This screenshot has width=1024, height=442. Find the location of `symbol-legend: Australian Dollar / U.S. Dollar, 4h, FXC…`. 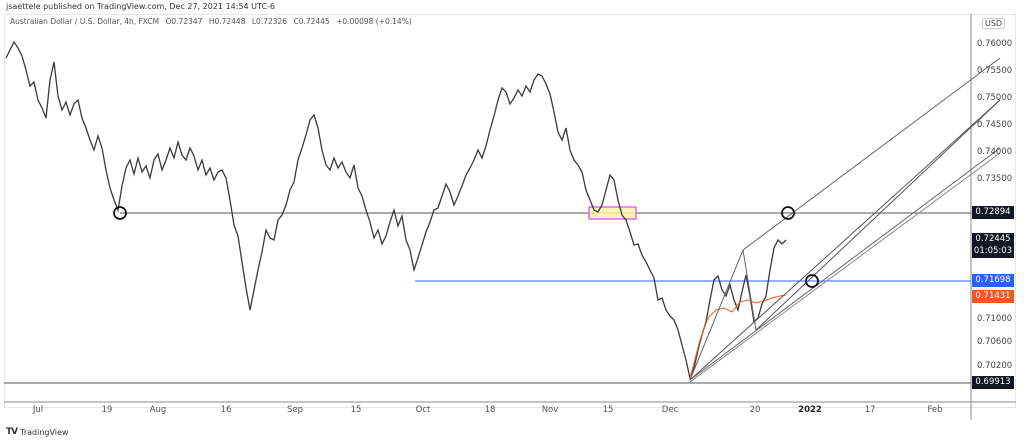

symbol-legend: Australian Dollar / U.S. Dollar, 4h, FXC… is located at coordinates (213, 21).